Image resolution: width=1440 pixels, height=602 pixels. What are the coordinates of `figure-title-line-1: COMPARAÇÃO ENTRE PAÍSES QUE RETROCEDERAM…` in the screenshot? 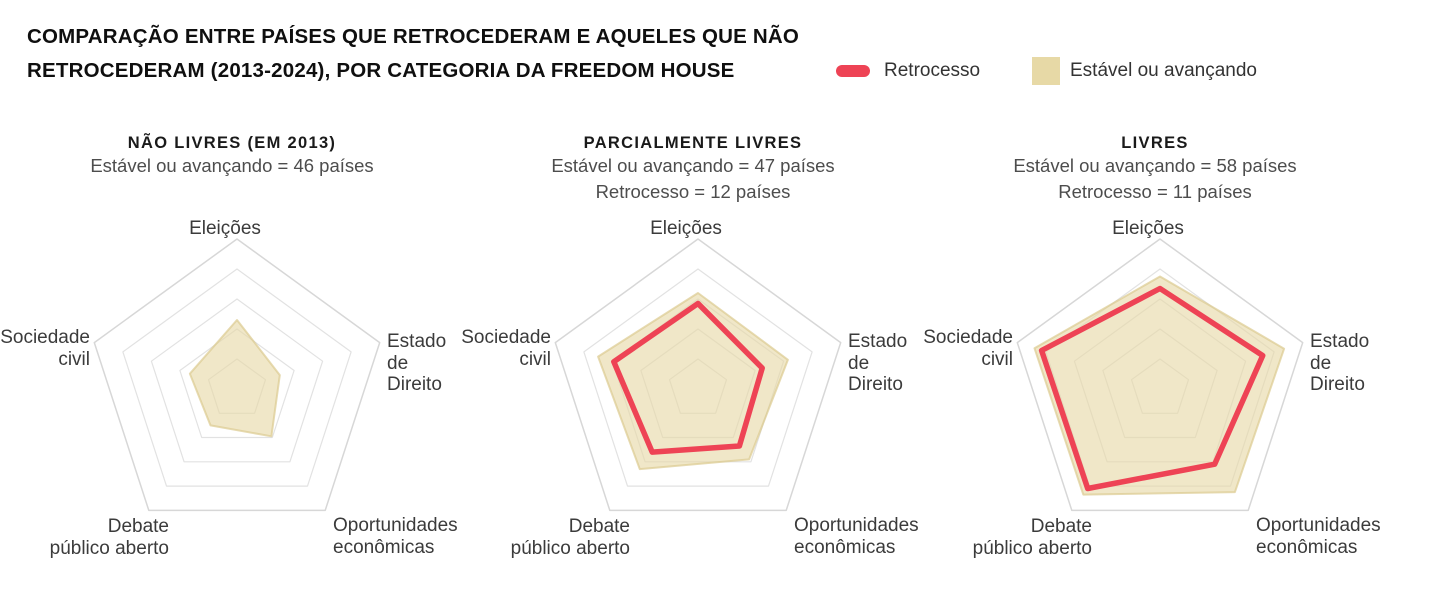 It's located at (413, 36).